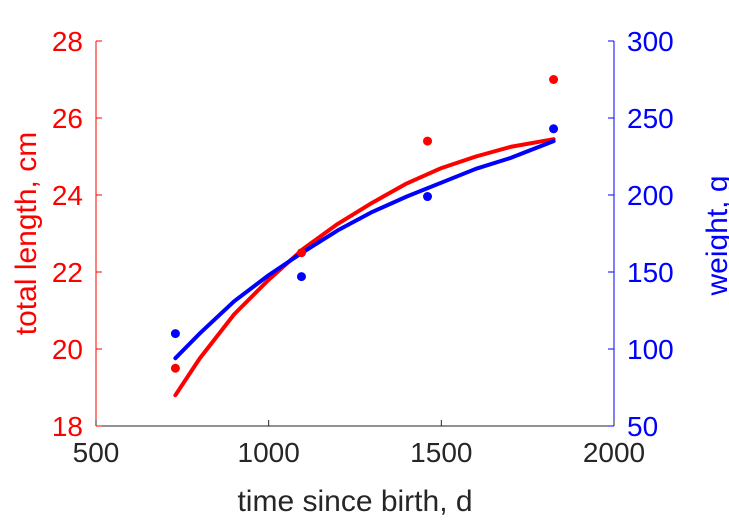 This screenshot has height=521, width=729. What do you see at coordinates (67, 272) in the screenshot?
I see `y-left-tick-label: 22` at bounding box center [67, 272].